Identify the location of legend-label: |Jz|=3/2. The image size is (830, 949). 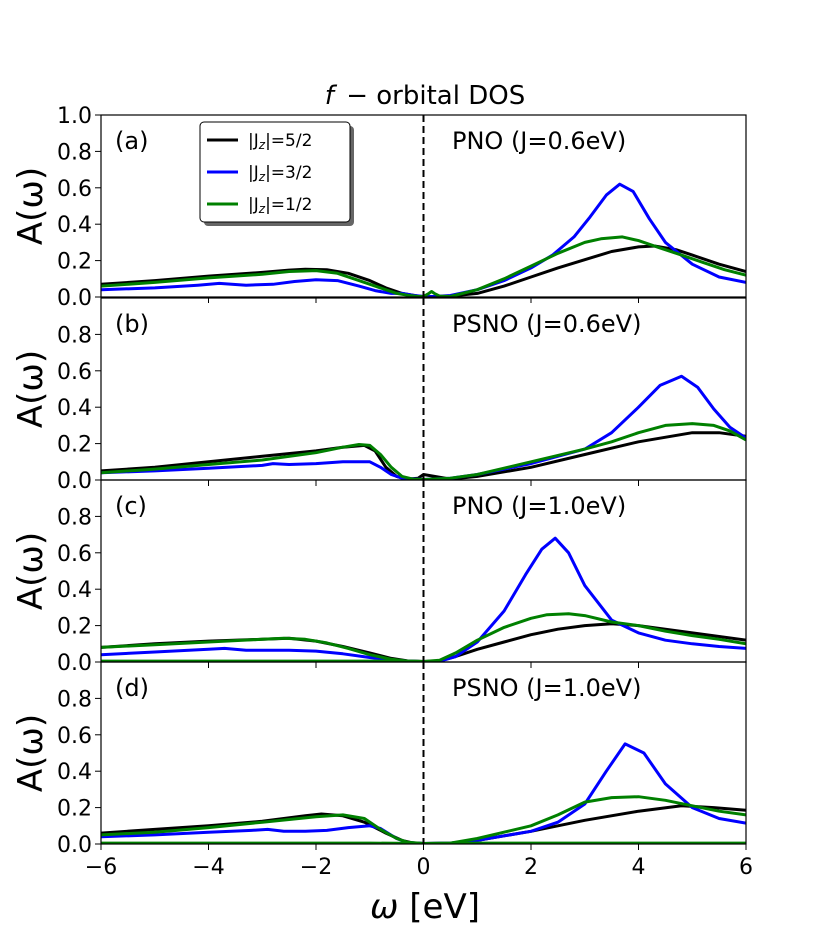
(280, 173).